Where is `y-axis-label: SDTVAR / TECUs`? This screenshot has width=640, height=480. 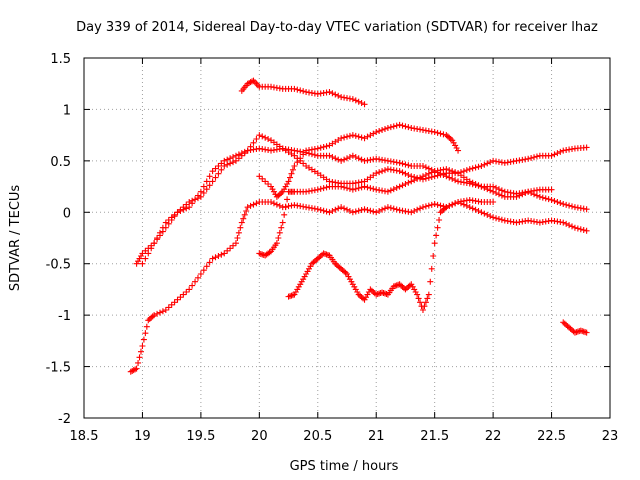
y-axis-label: SDTVAR / TECUs is located at coordinates (15, 238).